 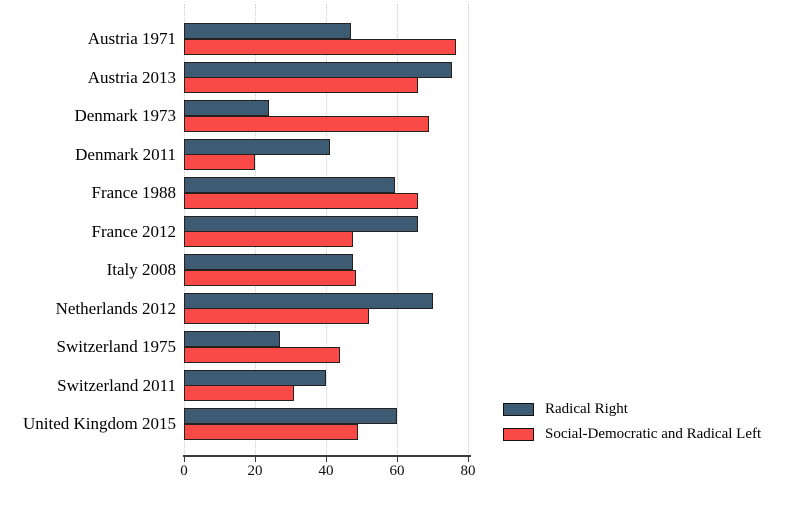 I want to click on category-label: Austria 1971, so click(x=131, y=38).